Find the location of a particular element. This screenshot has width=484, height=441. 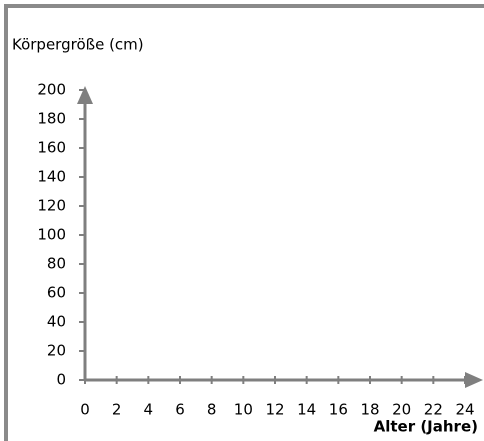

x-tick-label: 10 is located at coordinates (243, 410).